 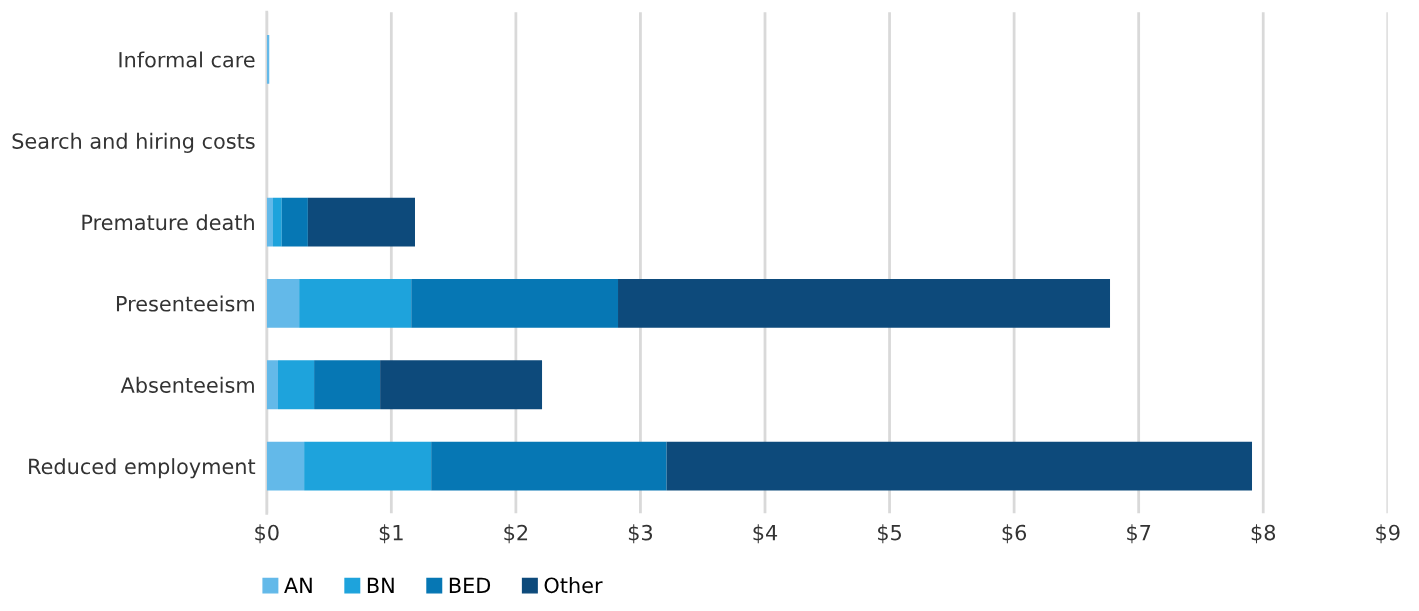 I want to click on x-tick-label: $9, so click(x=1388, y=534).